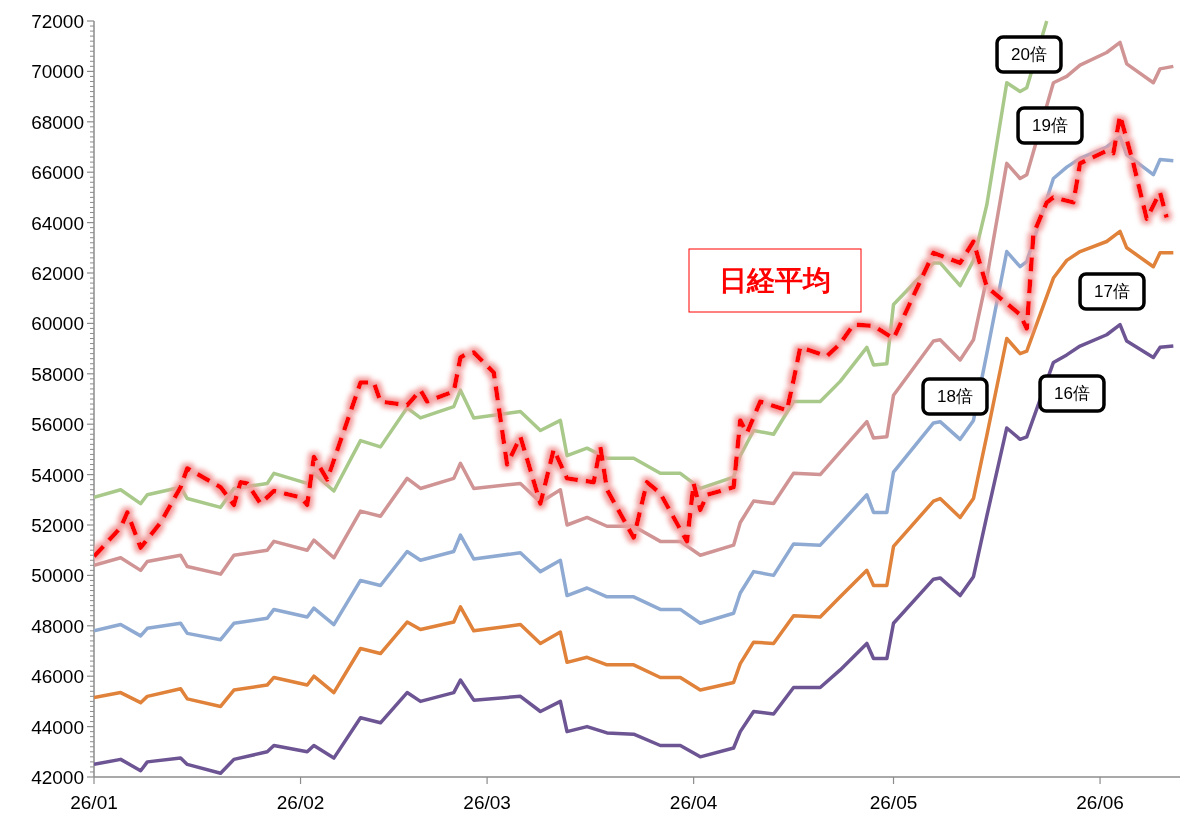 Image resolution: width=1181 pixels, height=821 pixels. Describe the element at coordinates (487, 802) in the screenshot. I see `x-tick-label: 26/03` at that location.